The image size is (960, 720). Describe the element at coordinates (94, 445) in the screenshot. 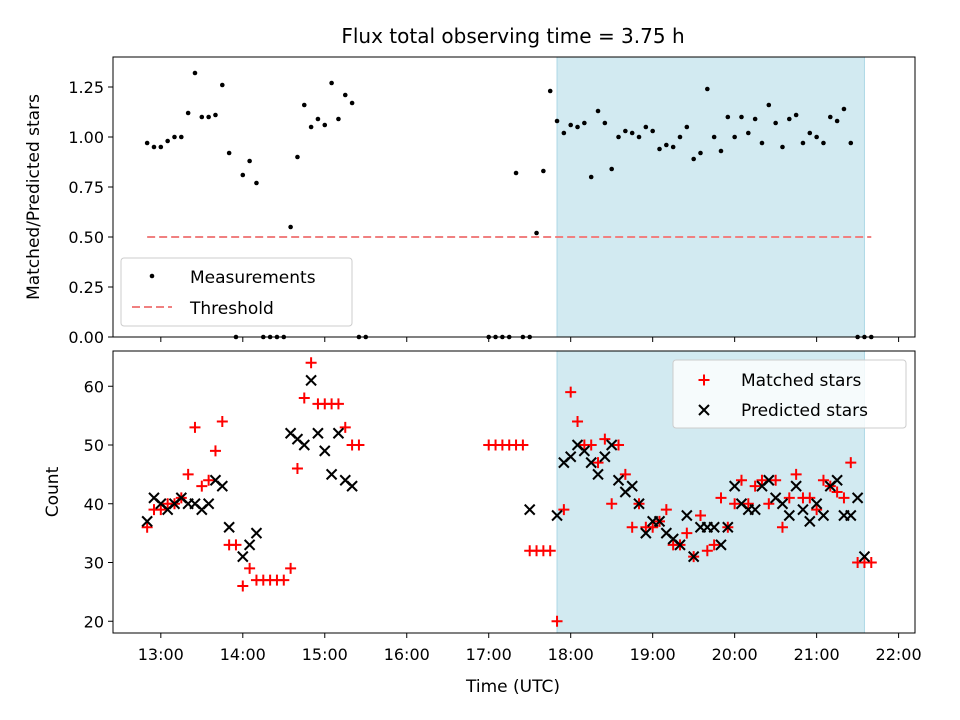

I see `bottom-y-tick-label: 50` at that location.